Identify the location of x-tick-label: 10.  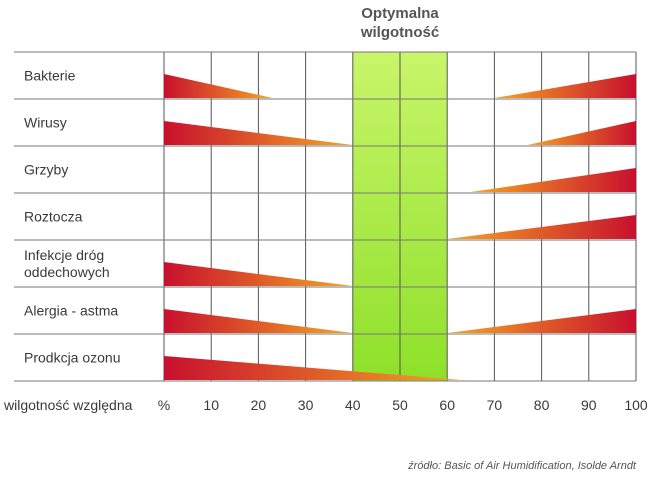
(211, 405).